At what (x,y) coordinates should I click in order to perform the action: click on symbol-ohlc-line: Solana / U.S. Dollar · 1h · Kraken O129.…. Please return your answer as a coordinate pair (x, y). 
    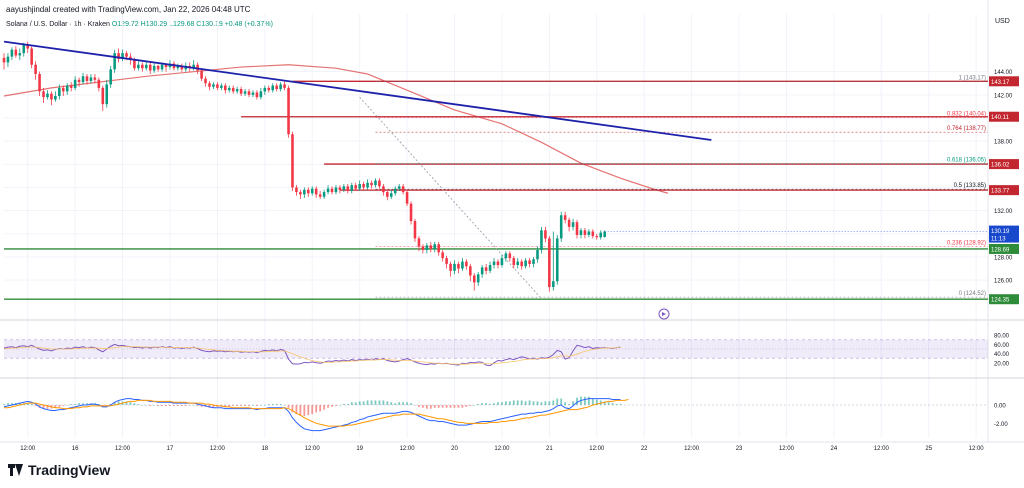
    Looking at the image, I should click on (139, 24).